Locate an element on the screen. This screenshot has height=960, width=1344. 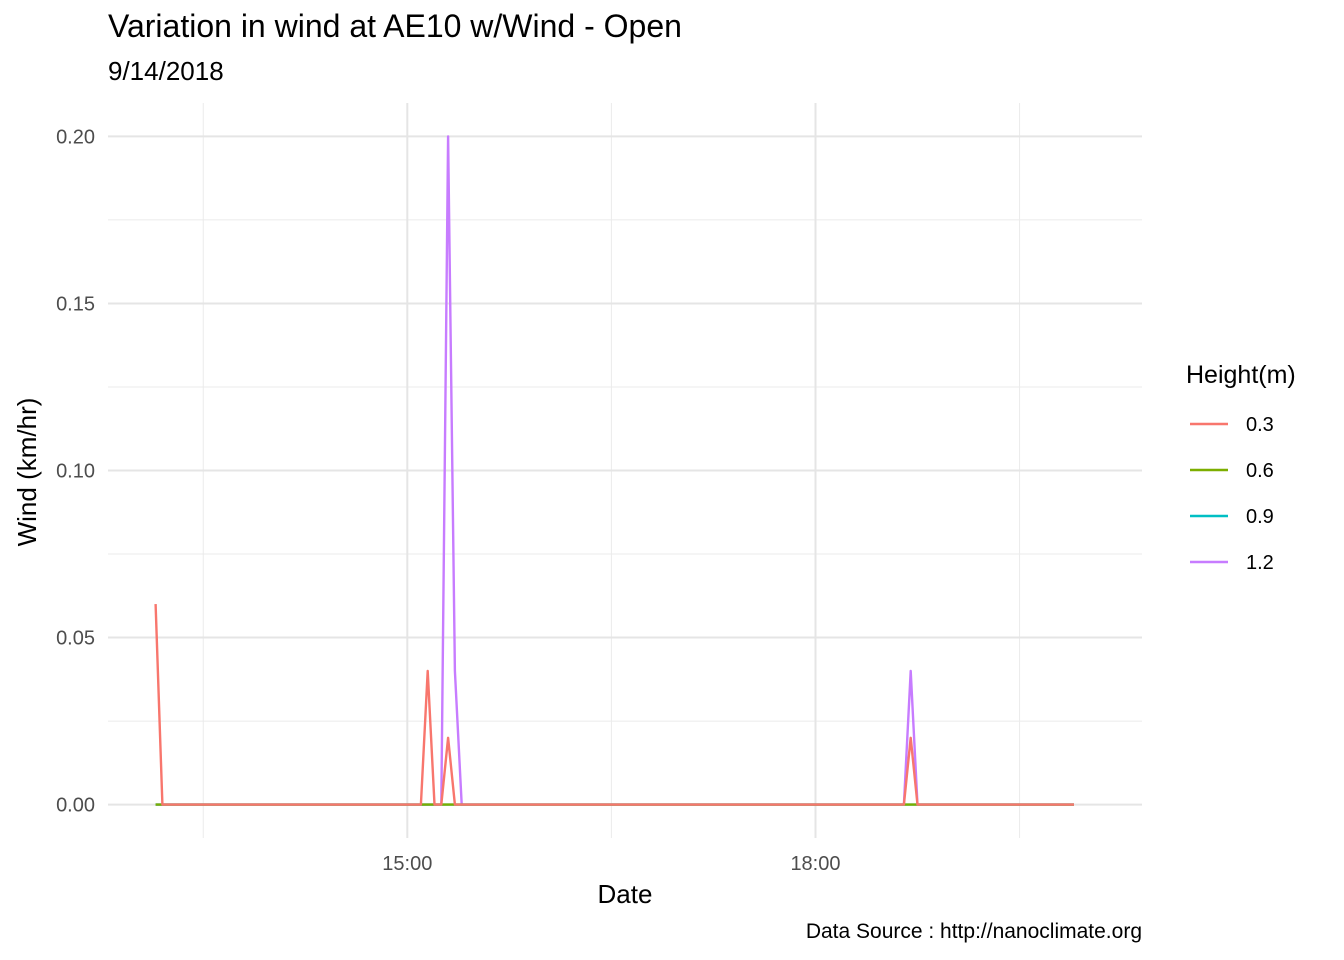
legend-label: 0.3 is located at coordinates (1260, 425).